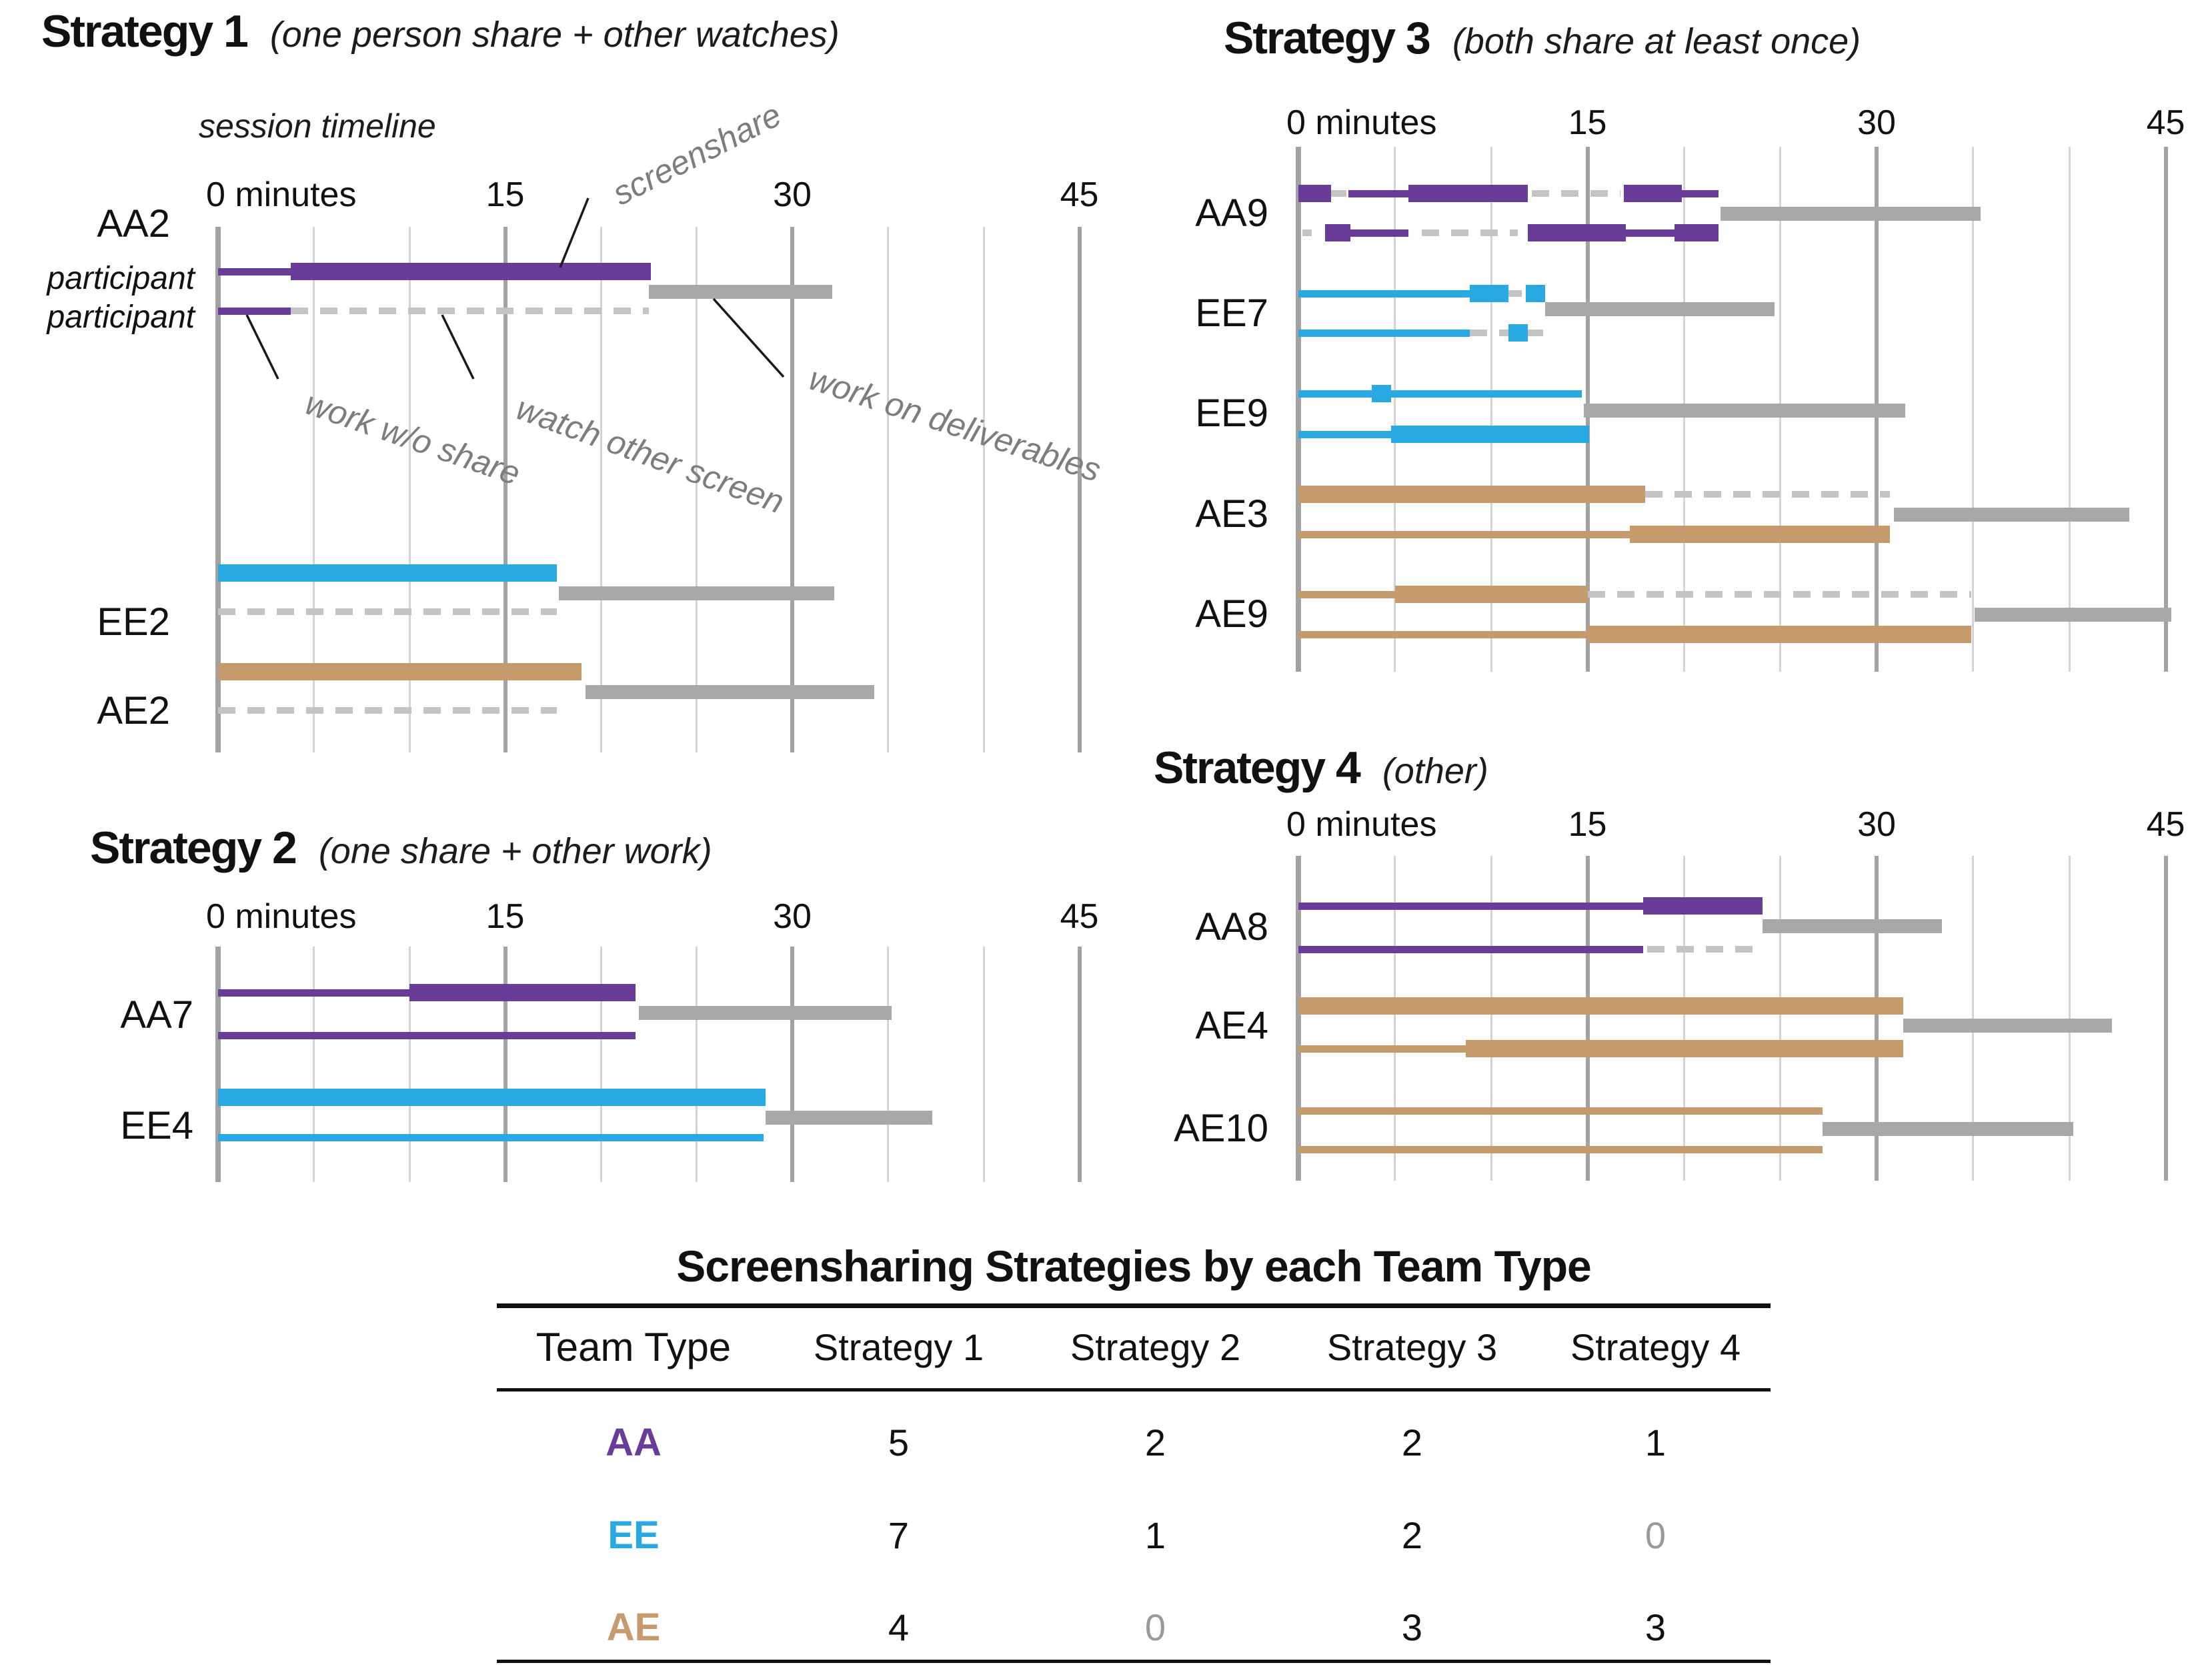  What do you see at coordinates (1134, 1390) in the screenshot?
I see `table-rule-header` at bounding box center [1134, 1390].